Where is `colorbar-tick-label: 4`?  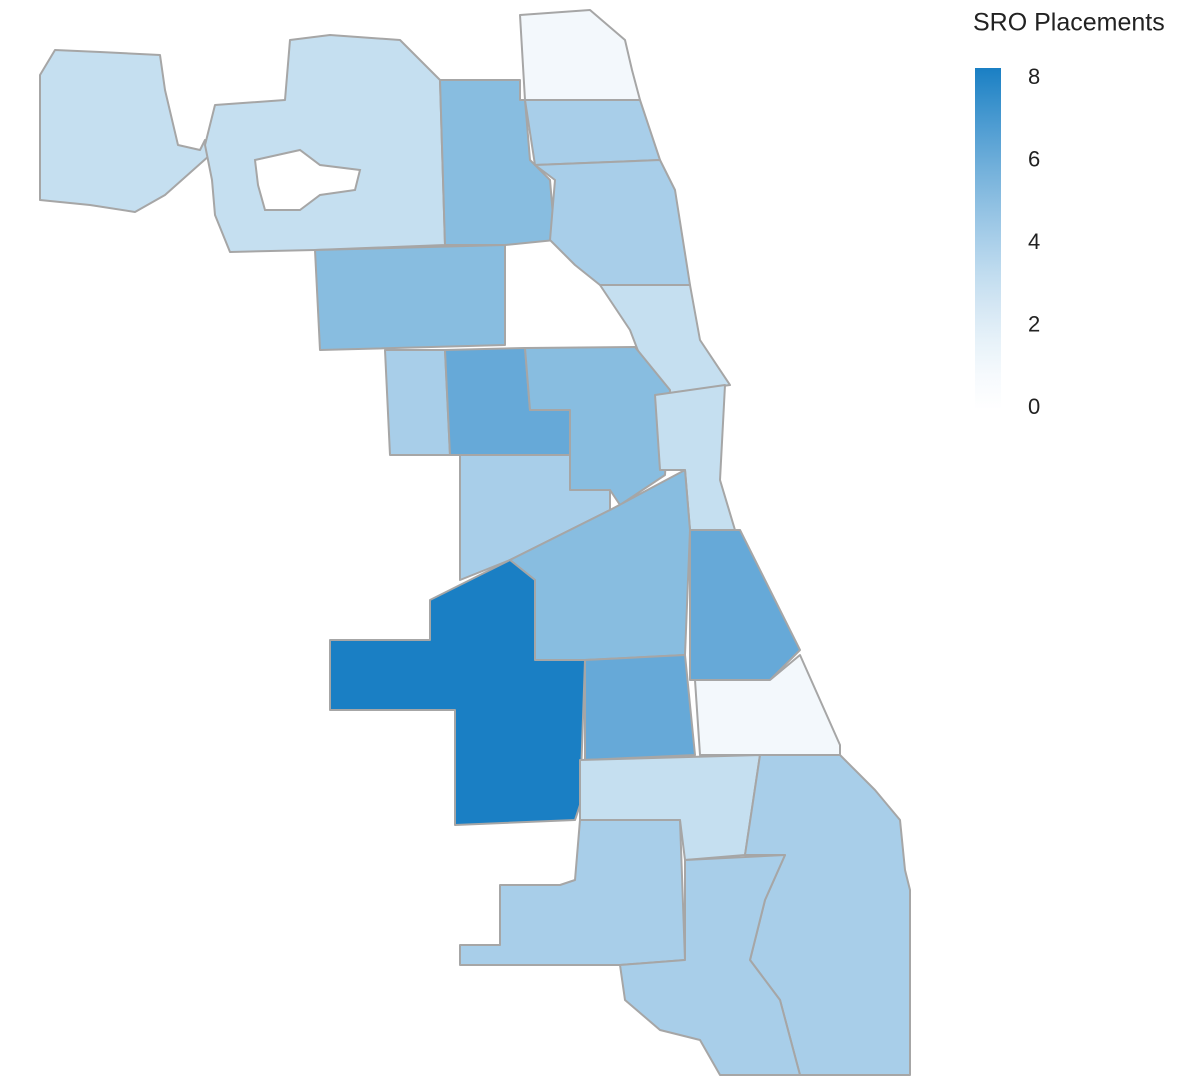
colorbar-tick-label: 4 is located at coordinates (1034, 241).